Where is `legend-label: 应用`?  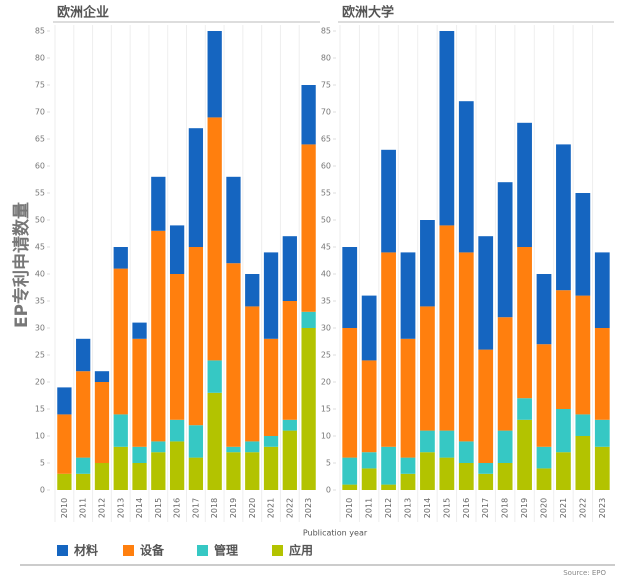
legend-label: 应用 is located at coordinates (301, 550).